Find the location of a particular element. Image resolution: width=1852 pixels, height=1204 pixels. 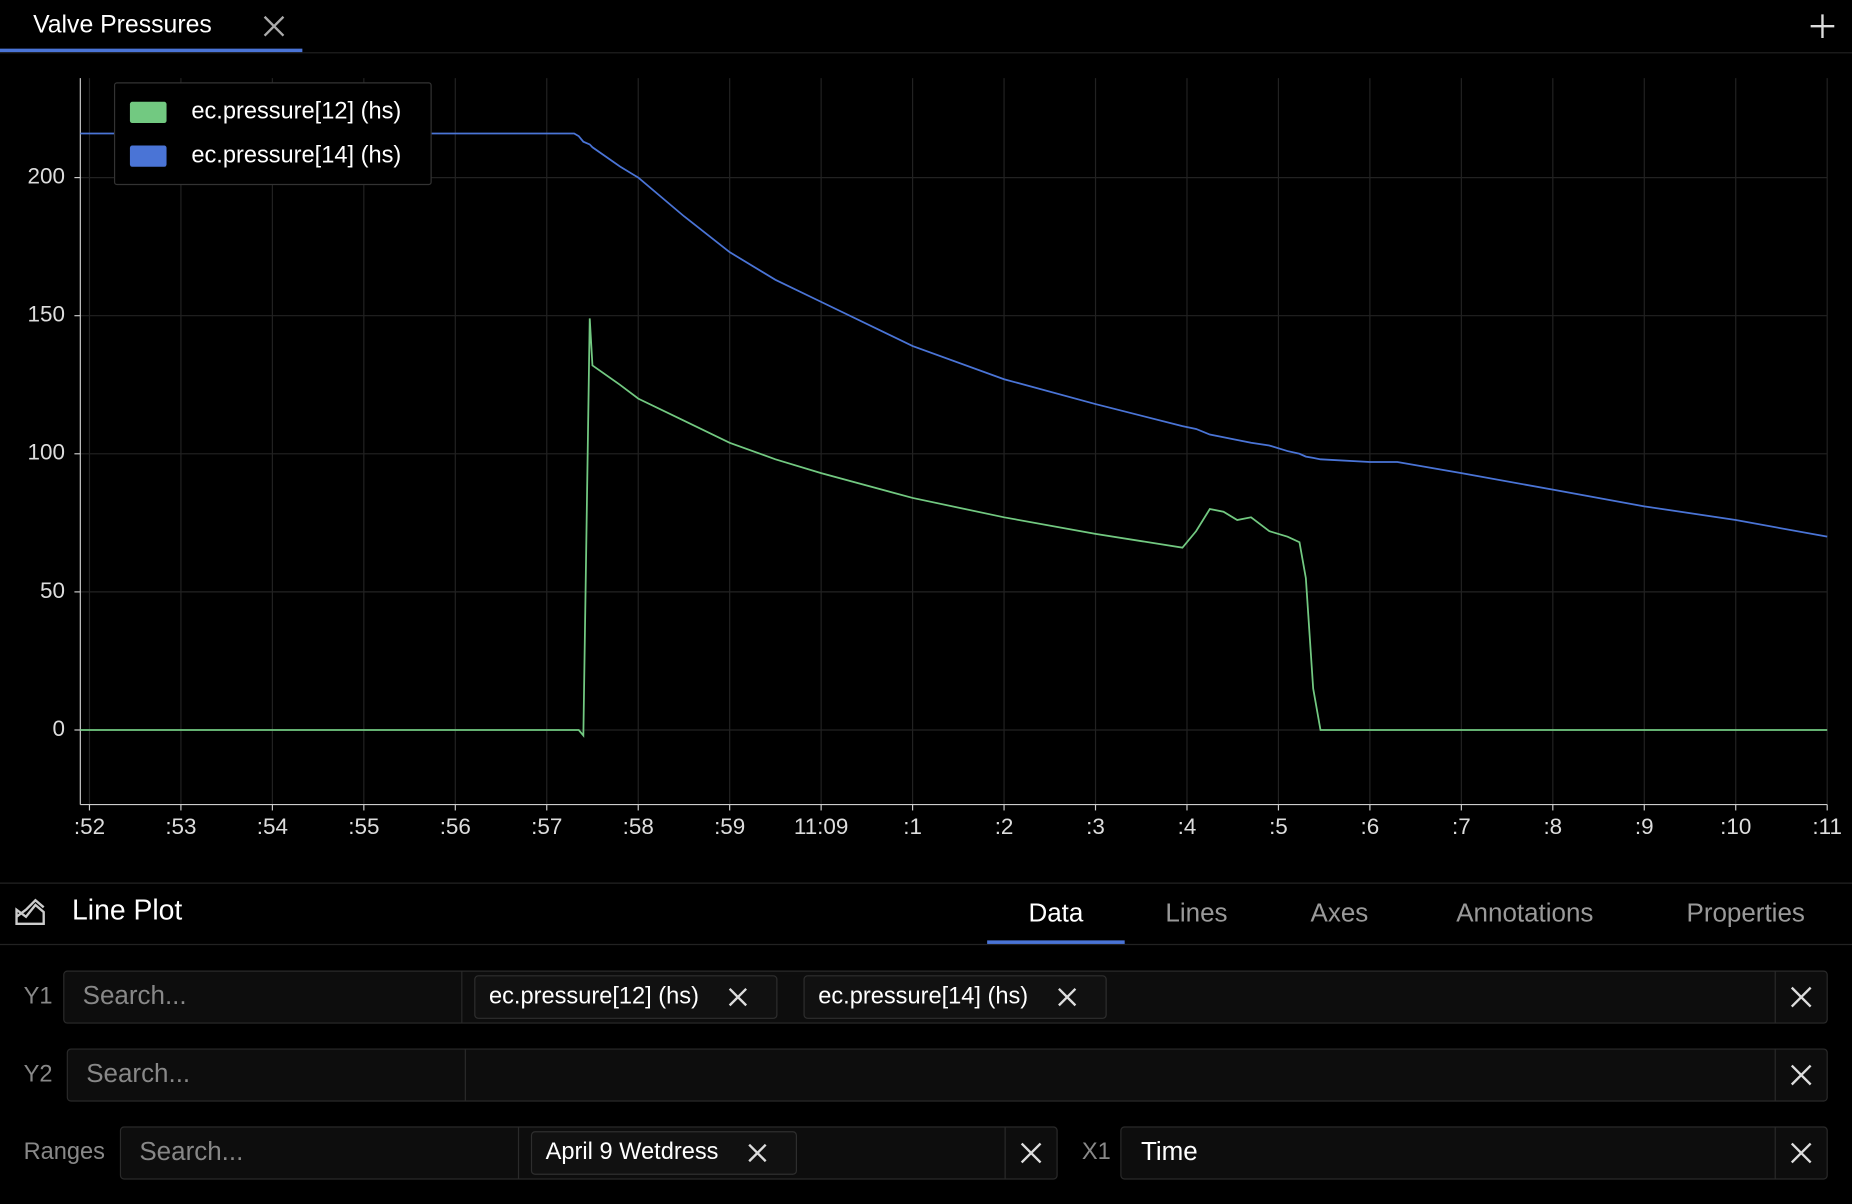

chip-label: April 9 Wetdress is located at coordinates (632, 1152).